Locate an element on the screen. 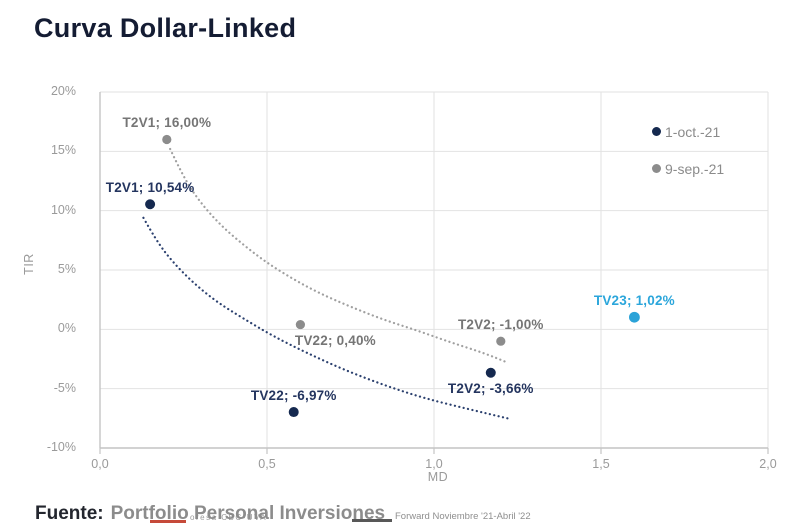 Image resolution: width=800 pixels, height=526 pixels. source-footer: Fuente: Portfolio Personal Inversiones is located at coordinates (210, 514).